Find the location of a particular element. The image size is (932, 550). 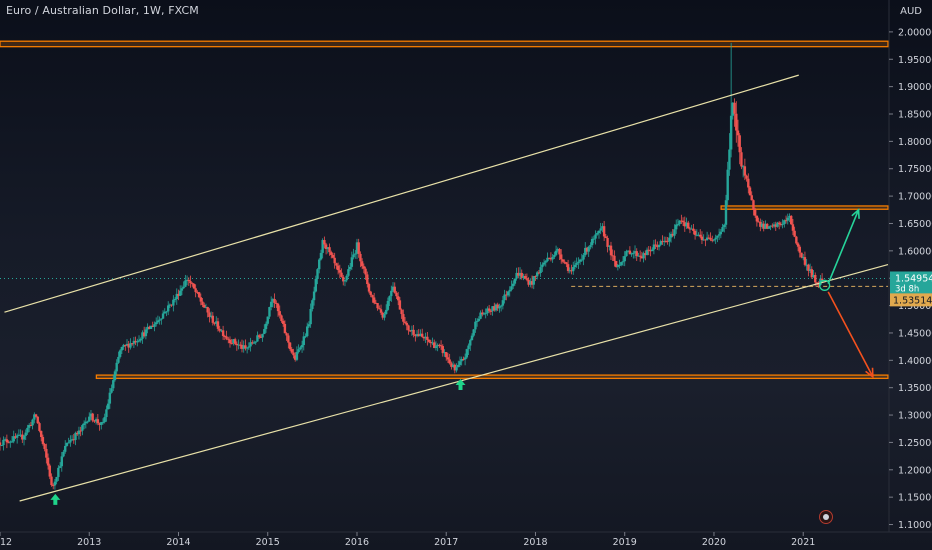

marked-level-label: 1.53514 is located at coordinates (912, 300).